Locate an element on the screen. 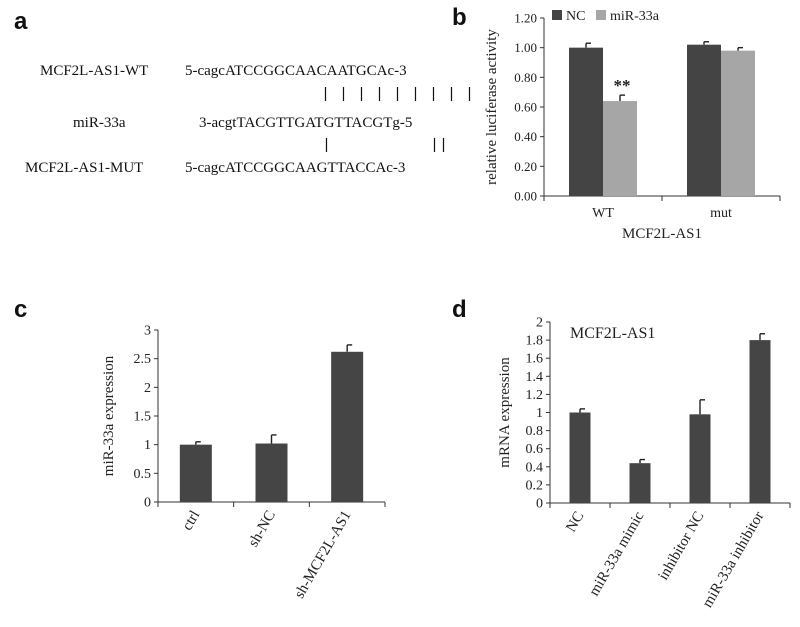 The image size is (800, 627). y-tick-label-6: 1.20 is located at coordinates (525, 18).